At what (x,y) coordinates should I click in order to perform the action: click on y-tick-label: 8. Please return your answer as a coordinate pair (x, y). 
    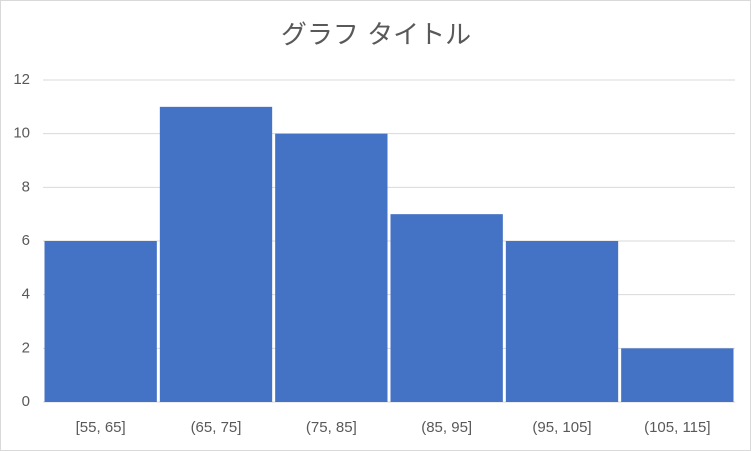
    Looking at the image, I should click on (26, 186).